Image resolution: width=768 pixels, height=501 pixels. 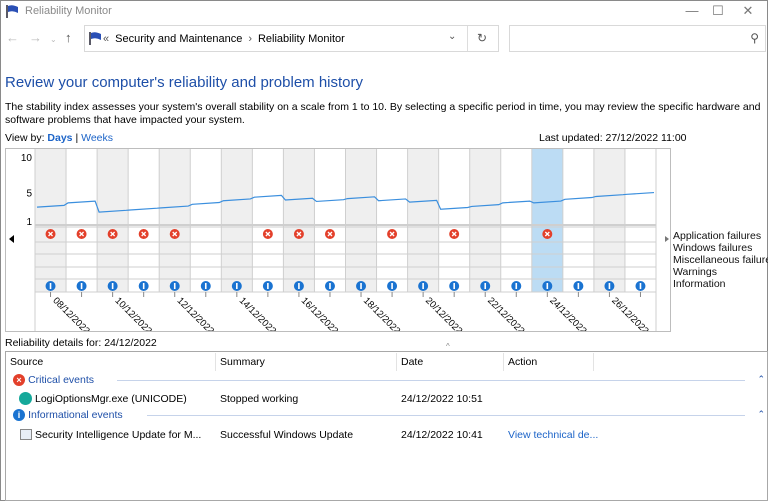 I want to click on date-label: 14/12/2022, so click(x=257, y=313).